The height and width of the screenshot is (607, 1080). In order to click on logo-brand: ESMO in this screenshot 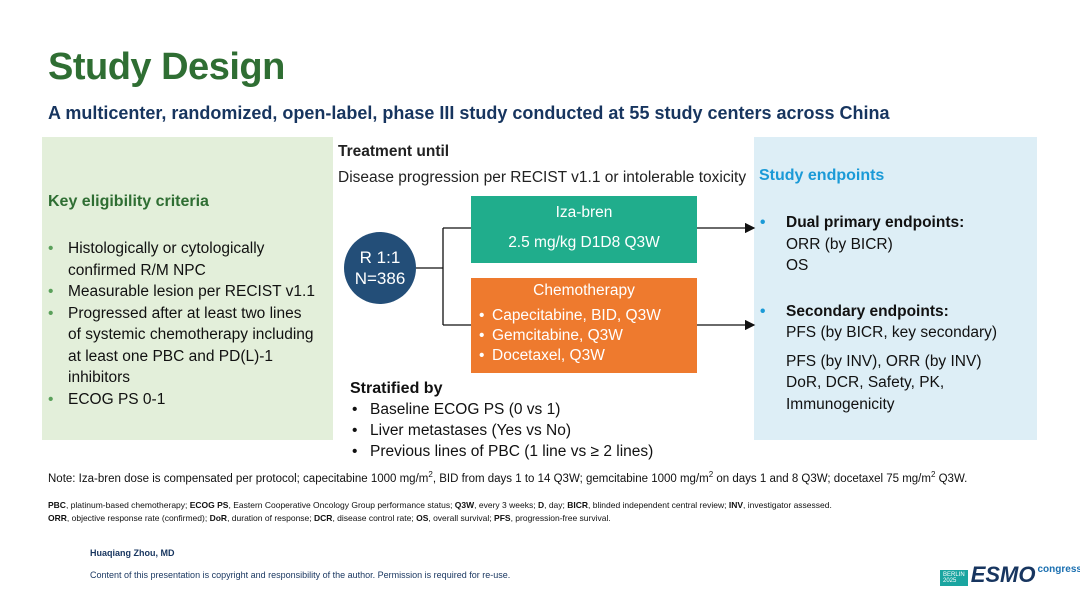, I will do `click(1003, 574)`.